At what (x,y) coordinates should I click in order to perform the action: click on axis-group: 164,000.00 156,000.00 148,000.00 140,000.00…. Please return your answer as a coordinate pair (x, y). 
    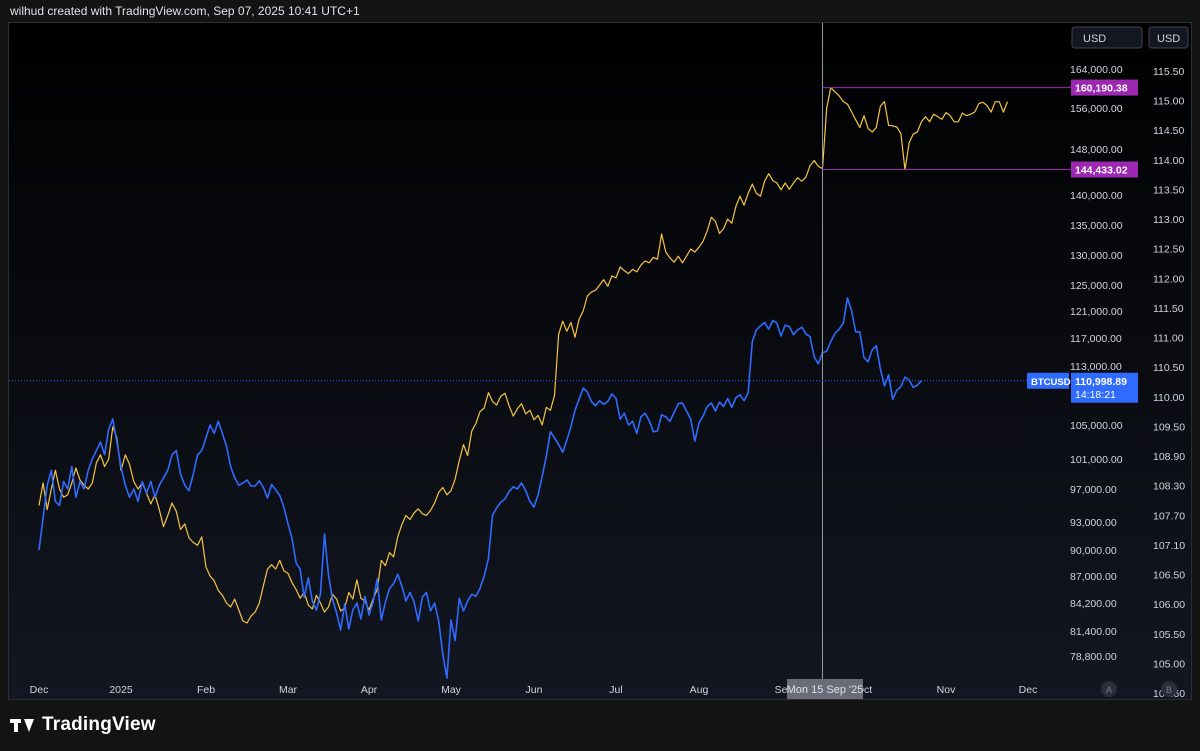
    Looking at the image, I should click on (1106, 381).